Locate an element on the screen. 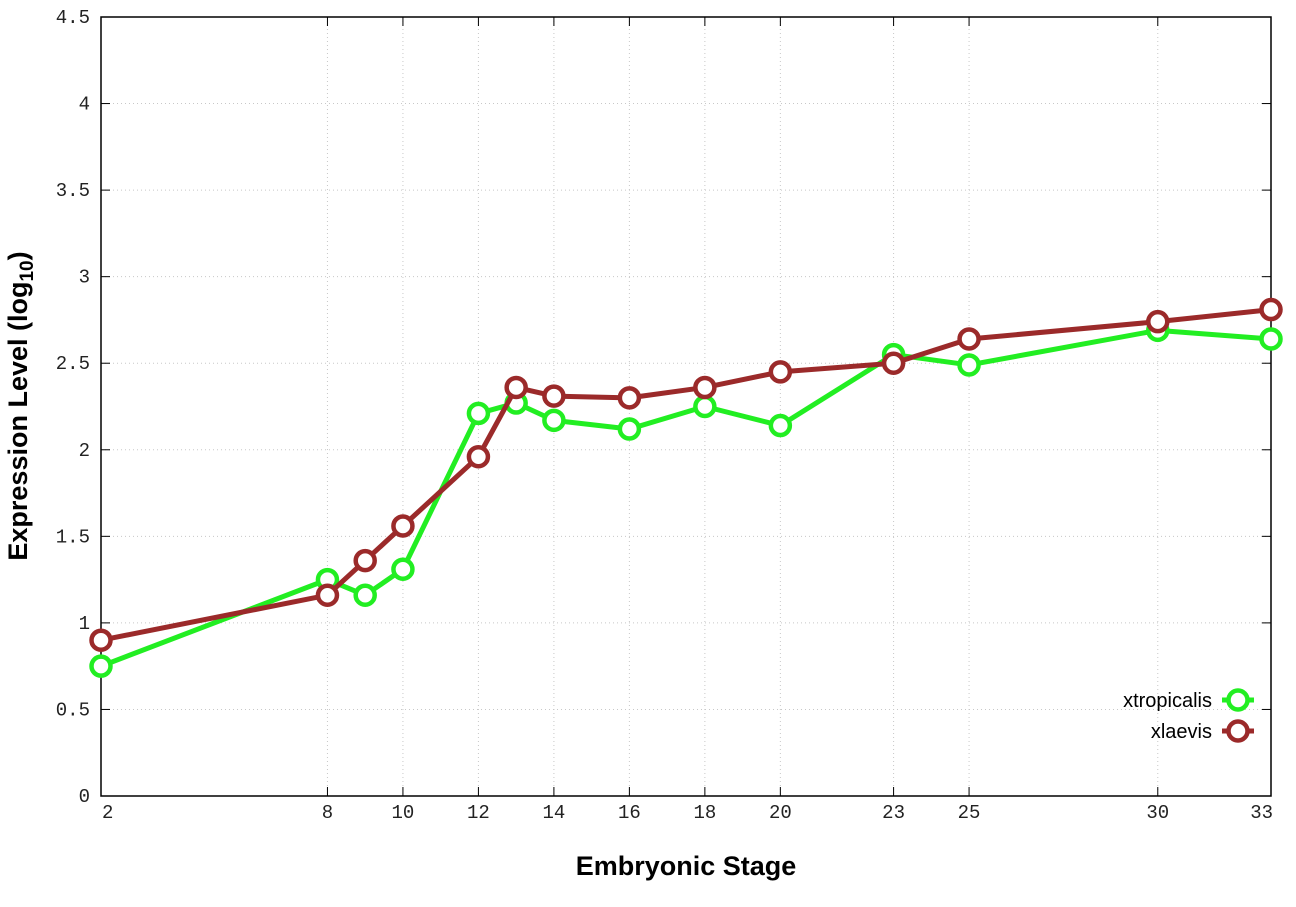  x-tick-label: 23 is located at coordinates (893, 813).